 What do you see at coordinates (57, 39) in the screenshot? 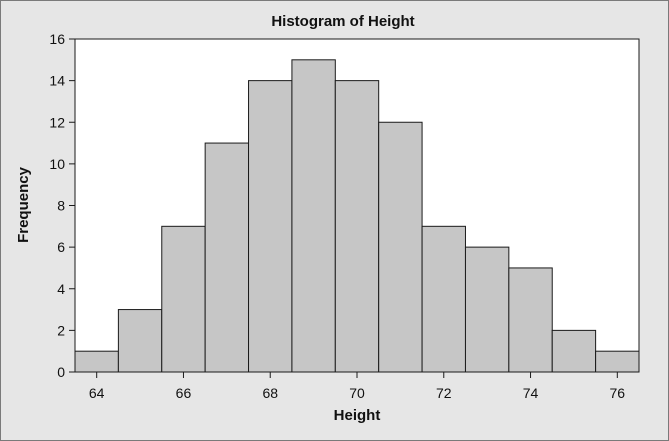
I see `y-tick-label: 16` at bounding box center [57, 39].